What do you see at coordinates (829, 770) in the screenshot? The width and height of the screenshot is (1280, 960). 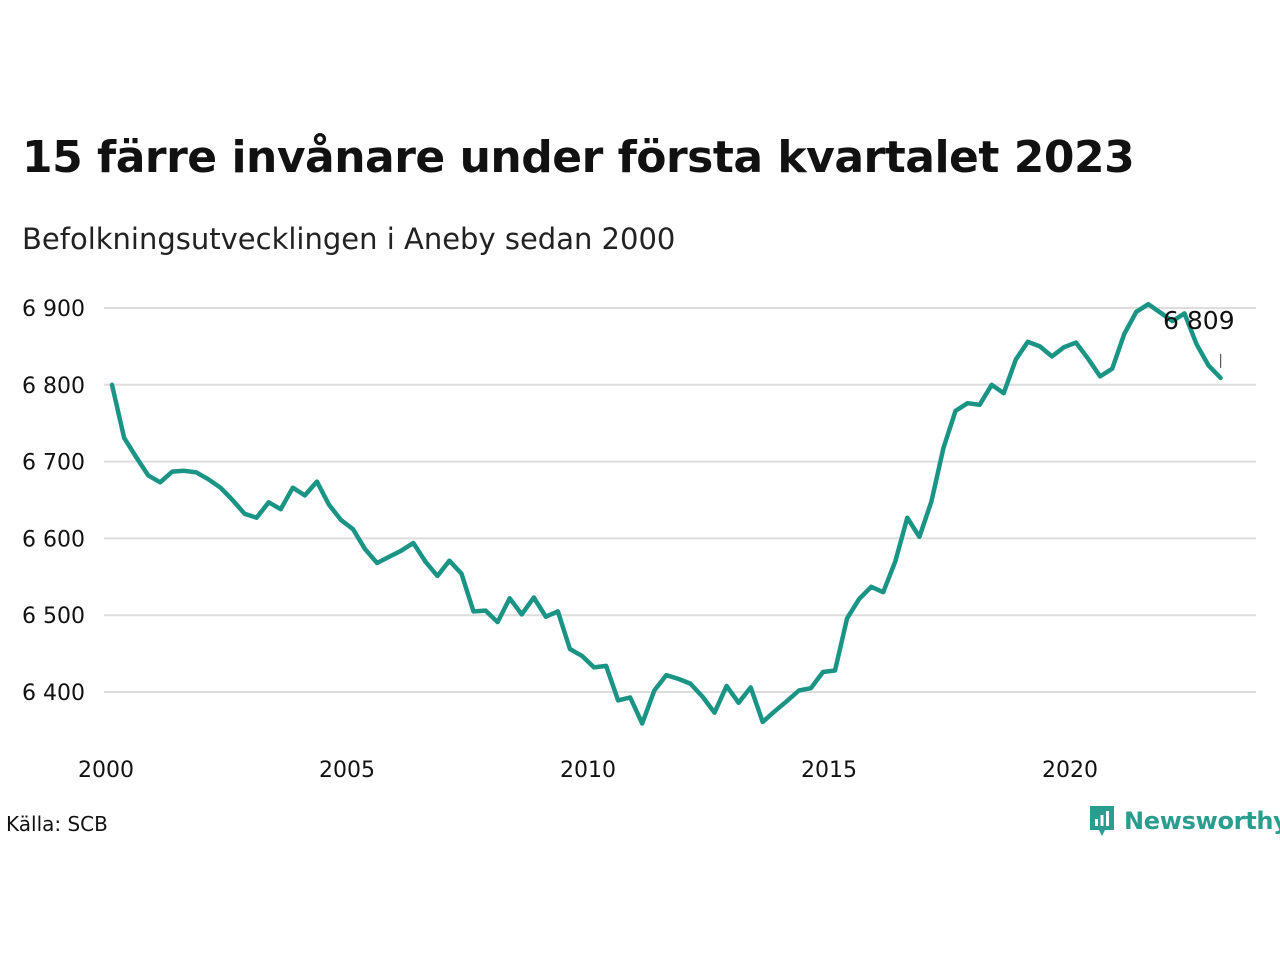 I see `x-tick-label: 2015` at bounding box center [829, 770].